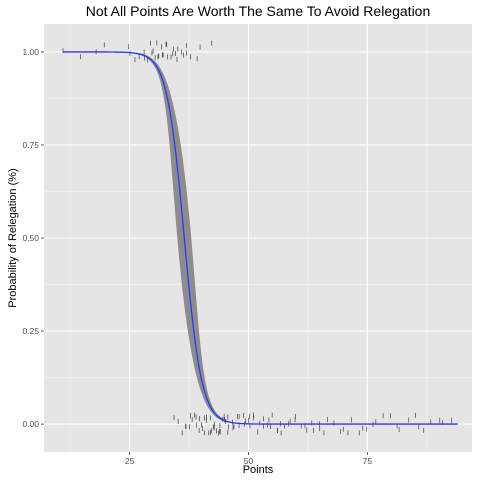 The height and width of the screenshot is (480, 480). I want to click on y-axis-title: Probability of Relegation (%), so click(13, 237).